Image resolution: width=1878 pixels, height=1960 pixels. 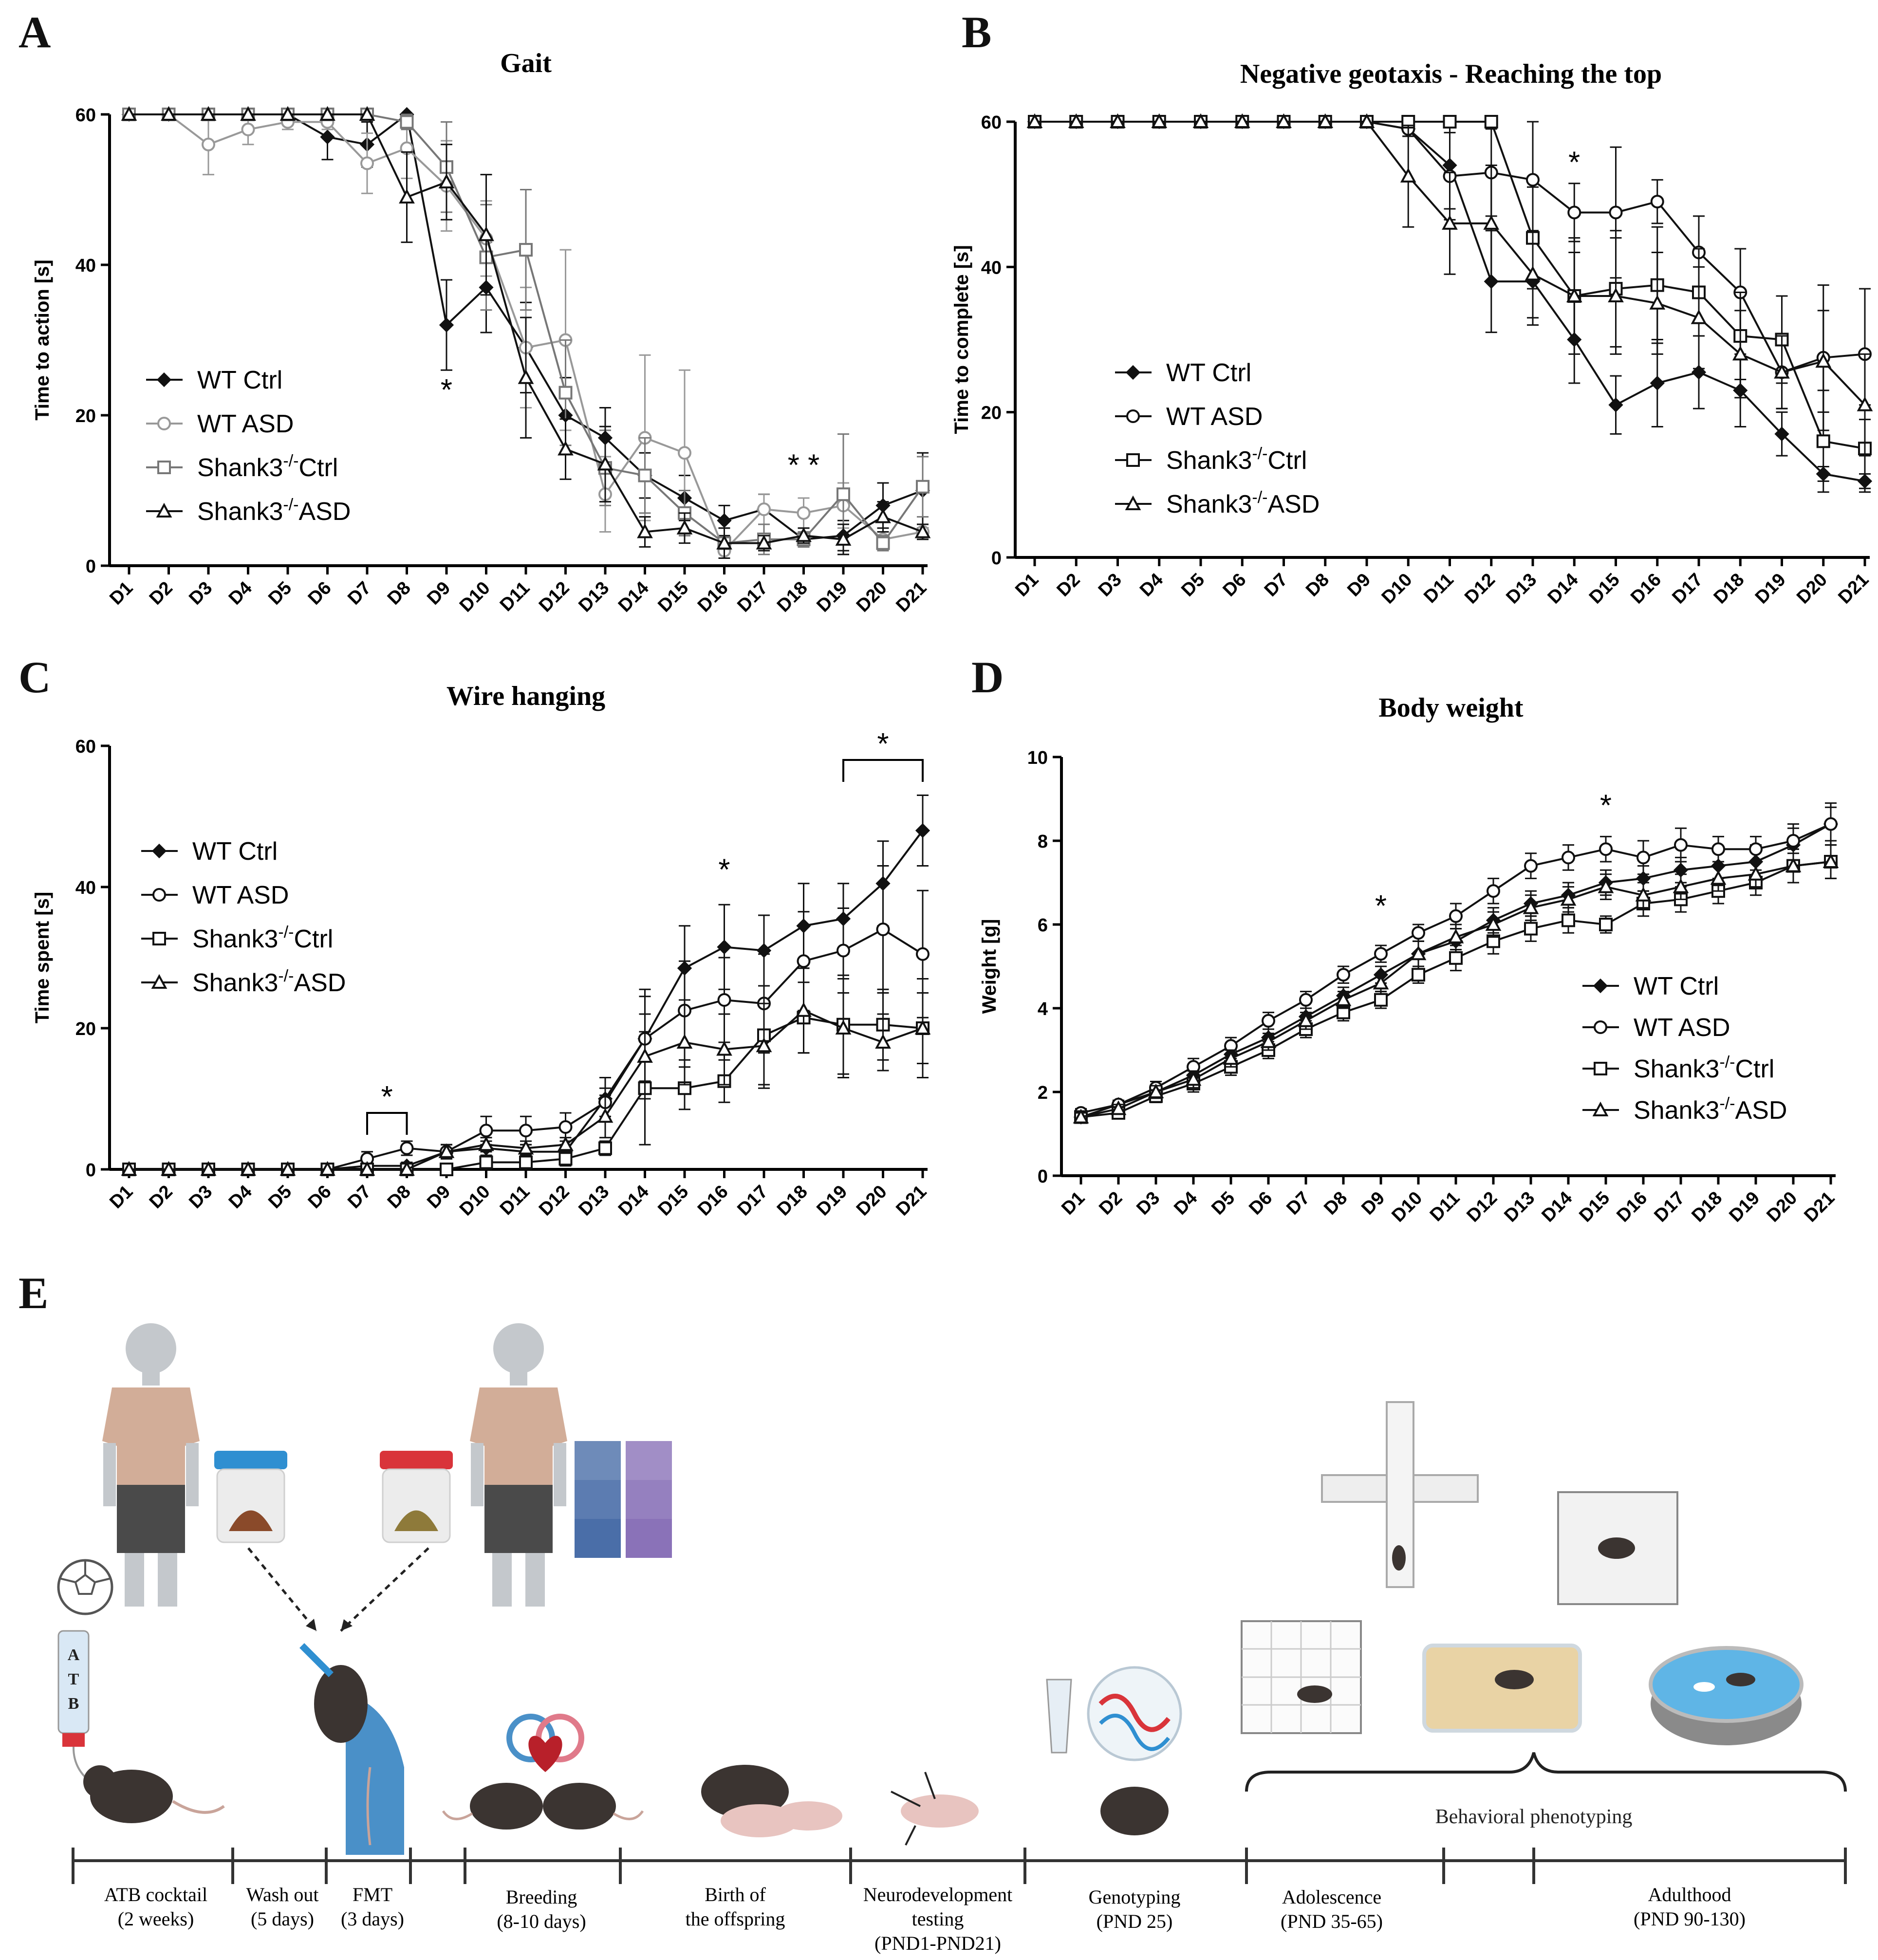 I want to click on legend-suffix: Ctrl, so click(x=1754, y=1069).